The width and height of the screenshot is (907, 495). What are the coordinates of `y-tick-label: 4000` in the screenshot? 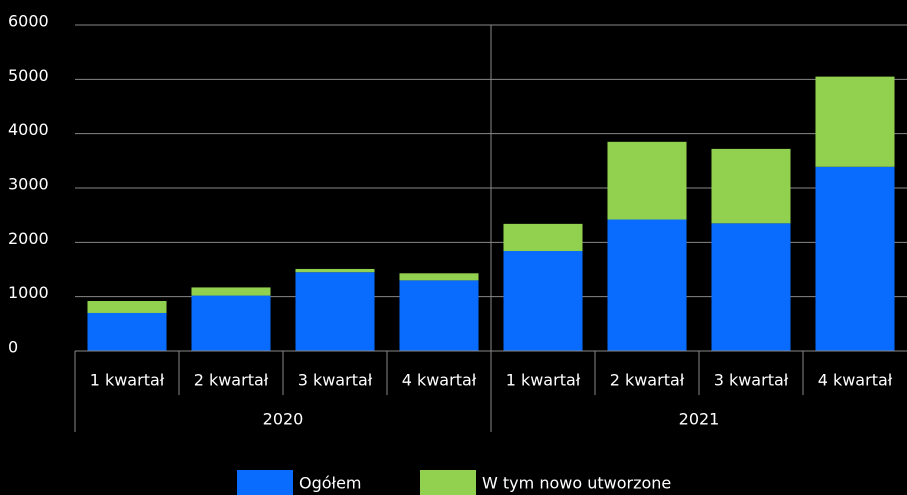 It's located at (28, 129).